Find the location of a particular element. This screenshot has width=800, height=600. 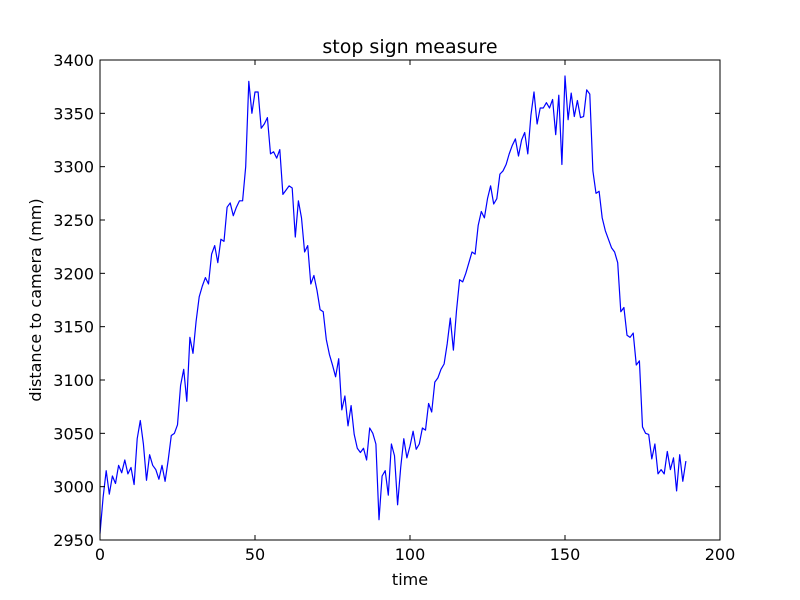

y-tick-label: 3300 is located at coordinates (73, 167).